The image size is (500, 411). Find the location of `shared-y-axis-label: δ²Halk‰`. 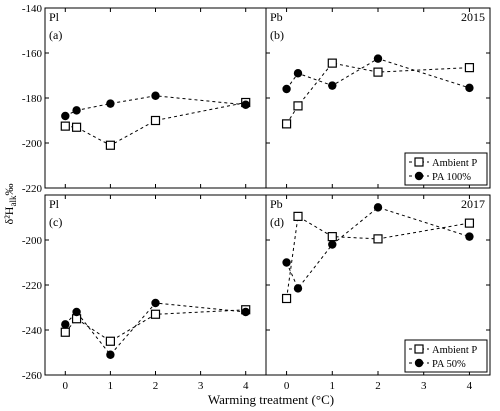

shared-y-axis-label: δ²Halk‰ is located at coordinates (10, 204).